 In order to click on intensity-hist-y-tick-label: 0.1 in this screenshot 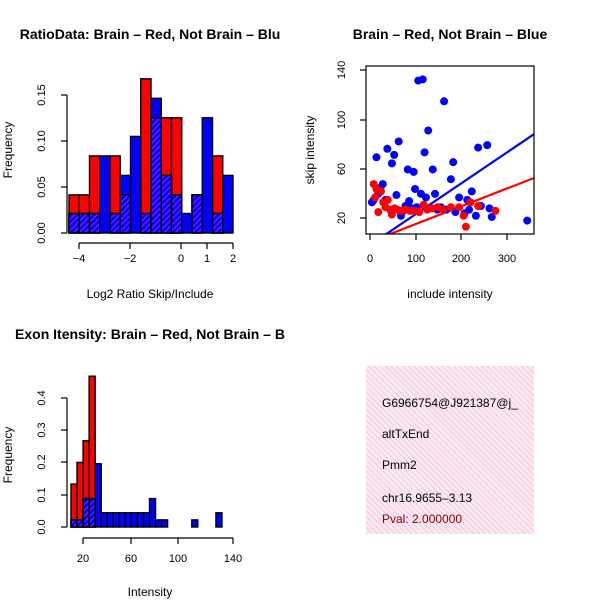, I will do `click(42, 494)`.